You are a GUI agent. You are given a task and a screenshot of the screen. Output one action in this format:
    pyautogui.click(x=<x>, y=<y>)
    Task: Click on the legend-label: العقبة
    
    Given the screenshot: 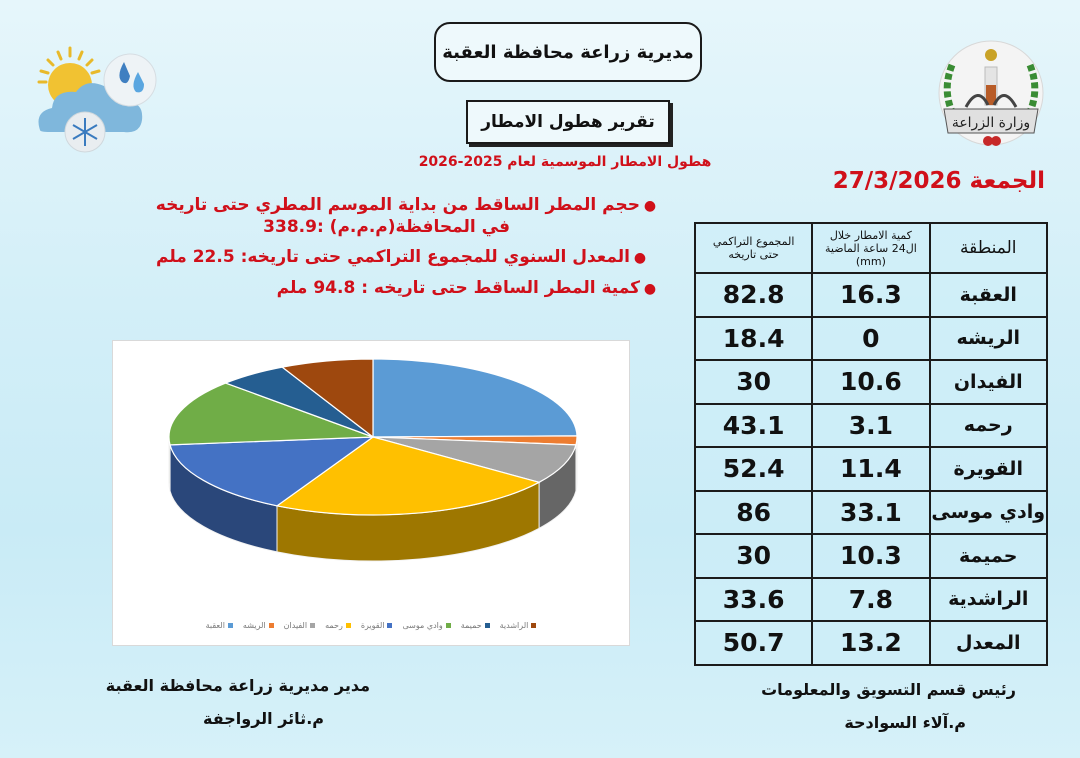 What is the action you would take?
    pyautogui.click(x=215, y=625)
    